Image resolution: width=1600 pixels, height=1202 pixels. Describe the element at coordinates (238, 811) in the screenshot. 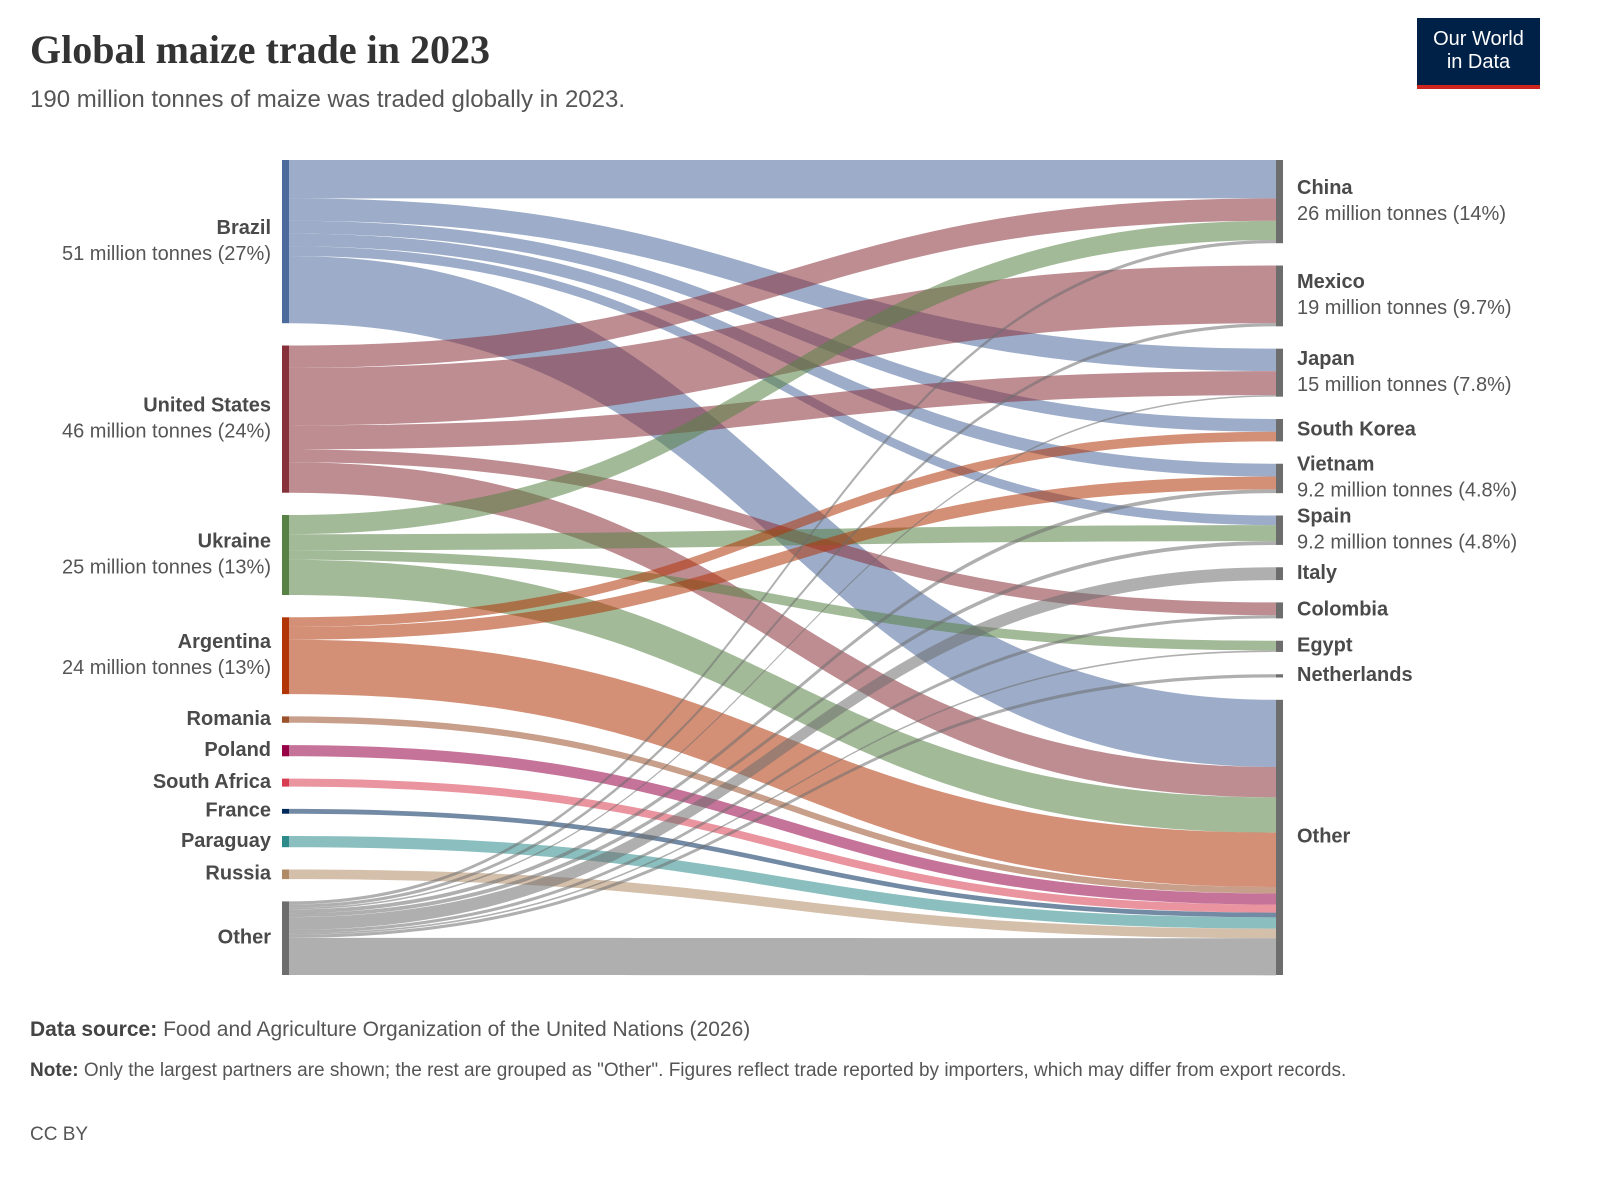

I see `node-name: France` at that location.